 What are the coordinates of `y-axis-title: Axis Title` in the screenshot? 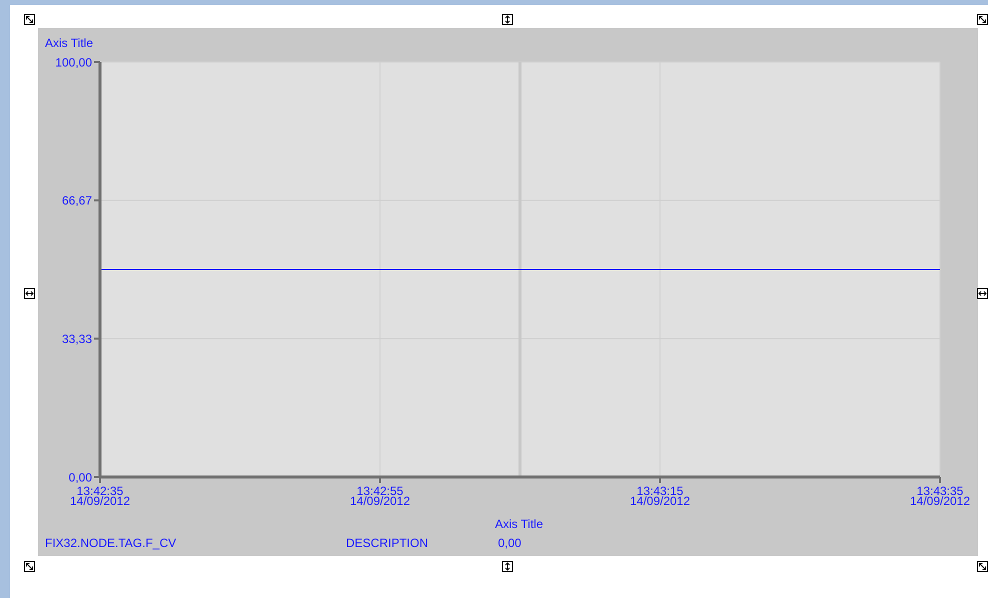 It's located at (69, 43).